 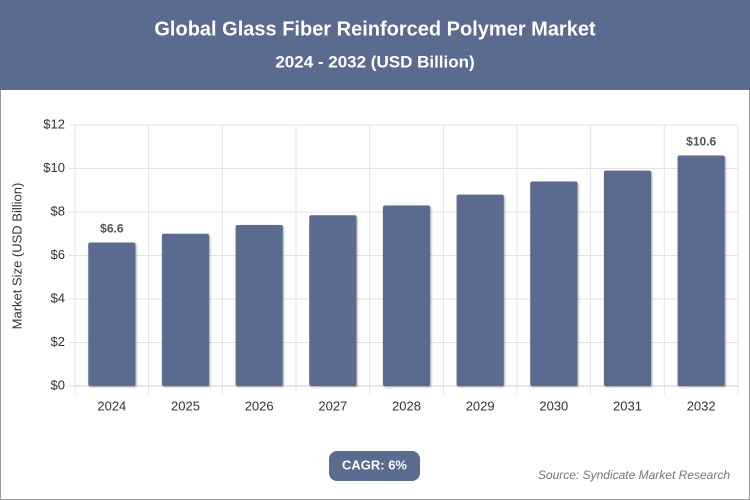 What do you see at coordinates (480, 405) in the screenshot?
I see `x-tick-label: 2029` at bounding box center [480, 405].